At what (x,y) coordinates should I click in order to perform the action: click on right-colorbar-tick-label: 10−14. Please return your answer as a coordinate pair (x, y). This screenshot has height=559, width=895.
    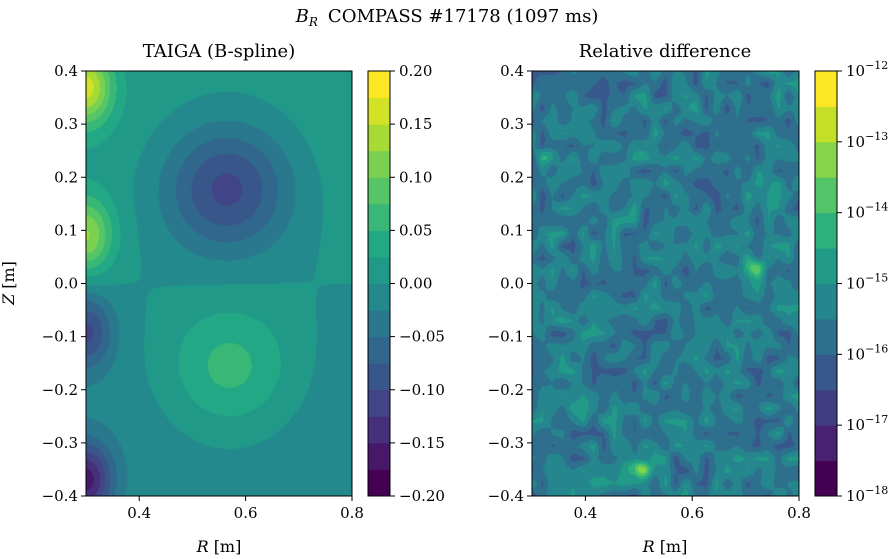
    Looking at the image, I should click on (867, 211).